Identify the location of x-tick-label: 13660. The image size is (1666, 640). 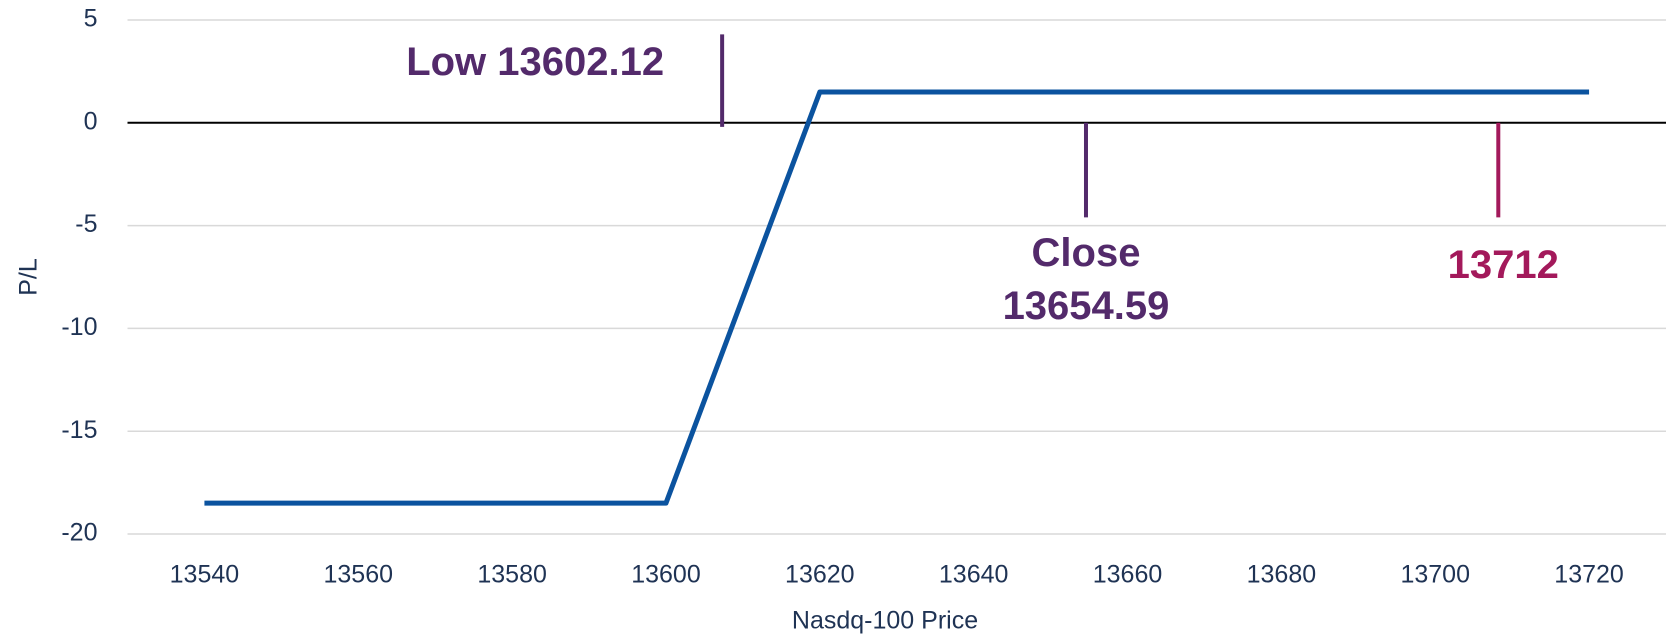
(1128, 575).